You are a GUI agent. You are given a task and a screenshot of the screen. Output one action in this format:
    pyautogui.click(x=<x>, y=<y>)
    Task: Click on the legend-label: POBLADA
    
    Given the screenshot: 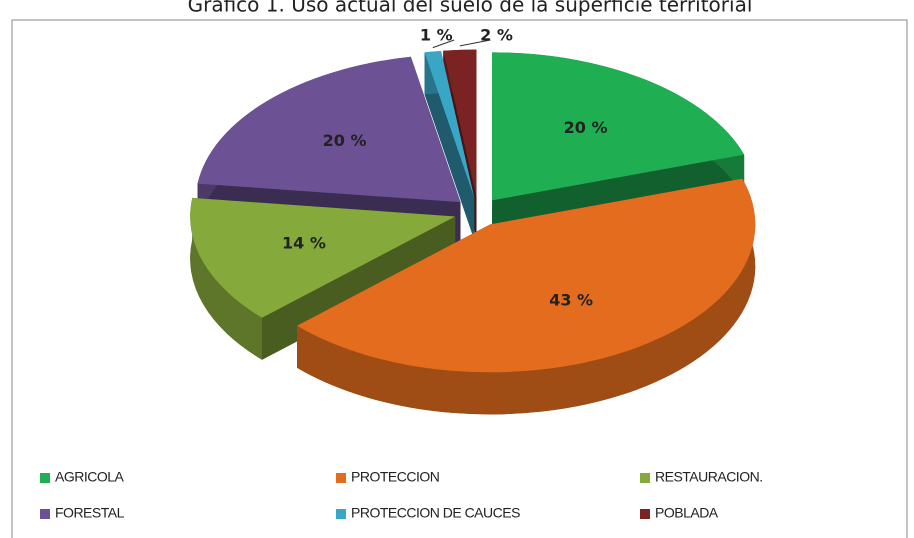 What is the action you would take?
    pyautogui.click(x=687, y=513)
    